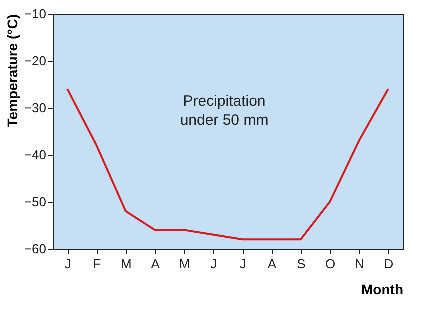 Image resolution: width=441 pixels, height=312 pixels. What do you see at coordinates (12, 71) in the screenshot?
I see `y-axis-title: Temperature (°C)` at bounding box center [12, 71].